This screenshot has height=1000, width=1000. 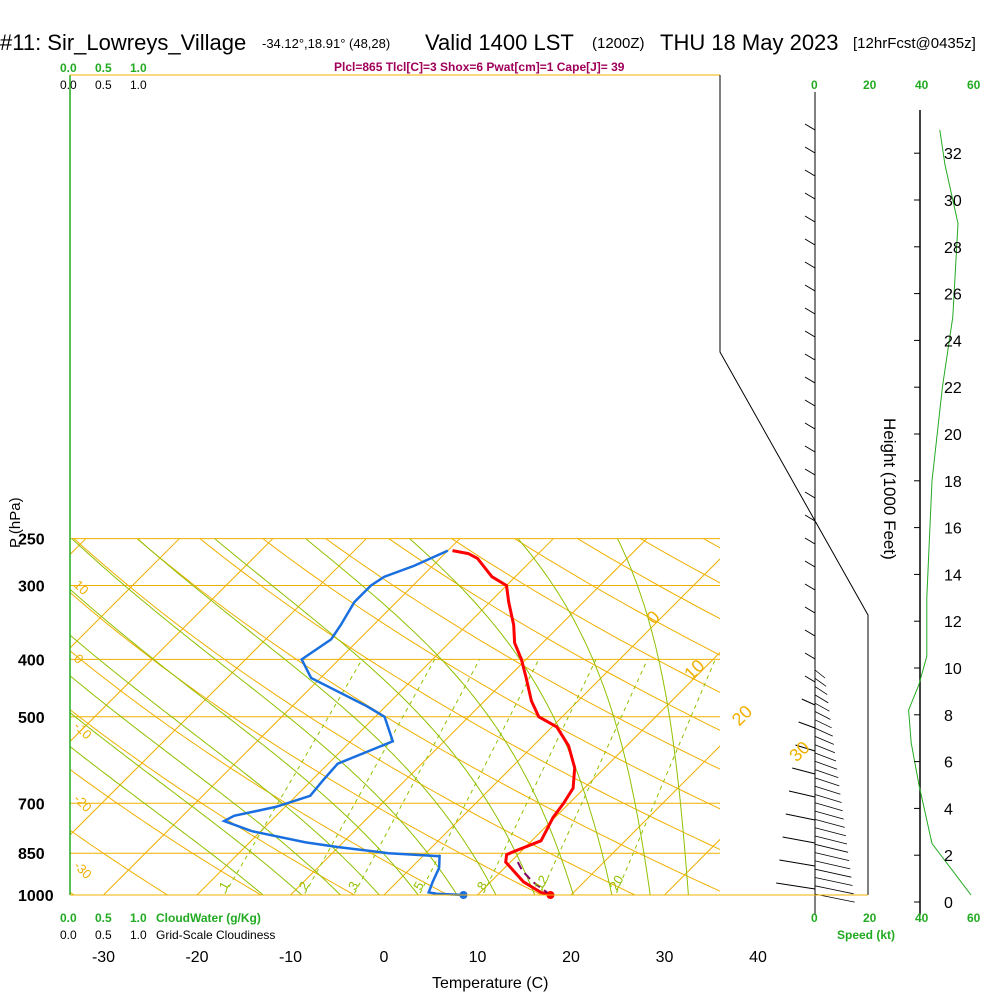 I want to click on dry-adiabat-label: -10, so click(x=83, y=730).